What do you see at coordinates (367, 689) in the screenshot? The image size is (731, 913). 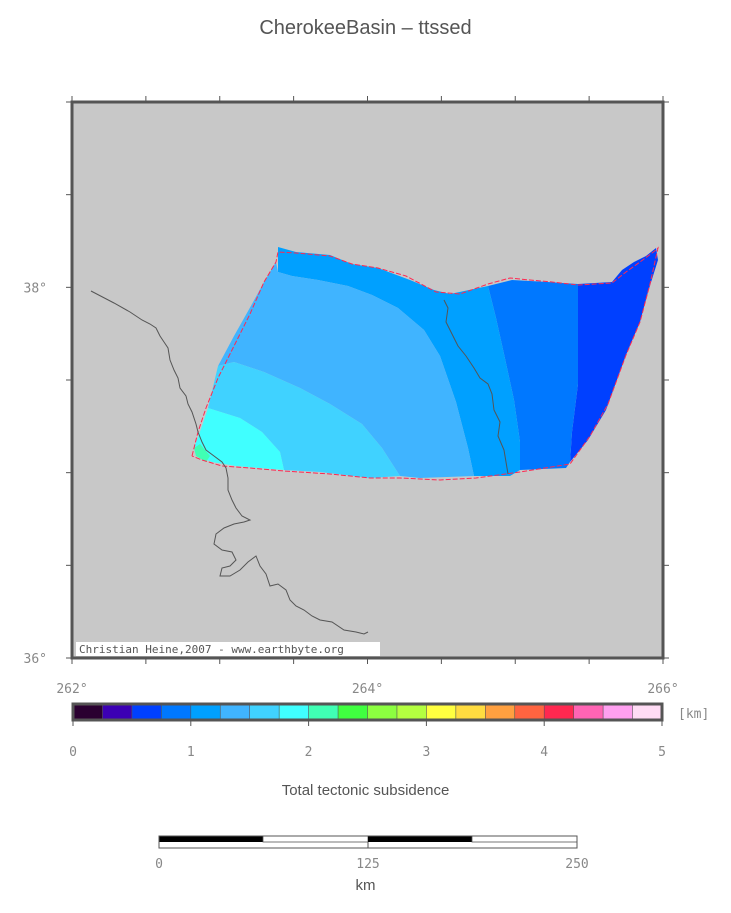 I see `x-tick-label: 264°` at bounding box center [367, 689].